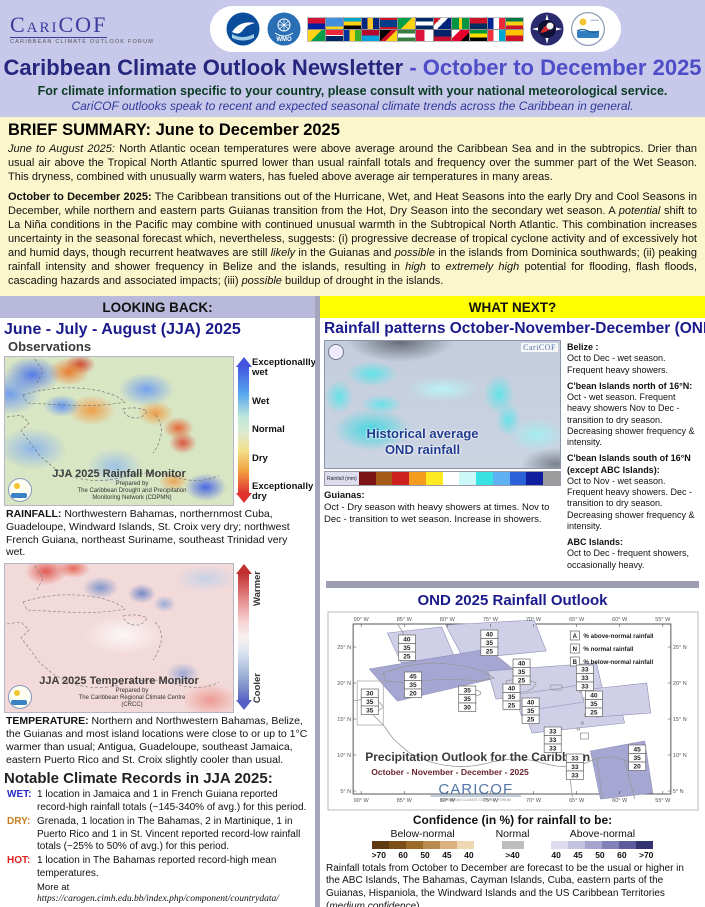 The height and width of the screenshot is (907, 705). What do you see at coordinates (447, 801) in the screenshot?
I see `lon-tick: 80° W` at bounding box center [447, 801].